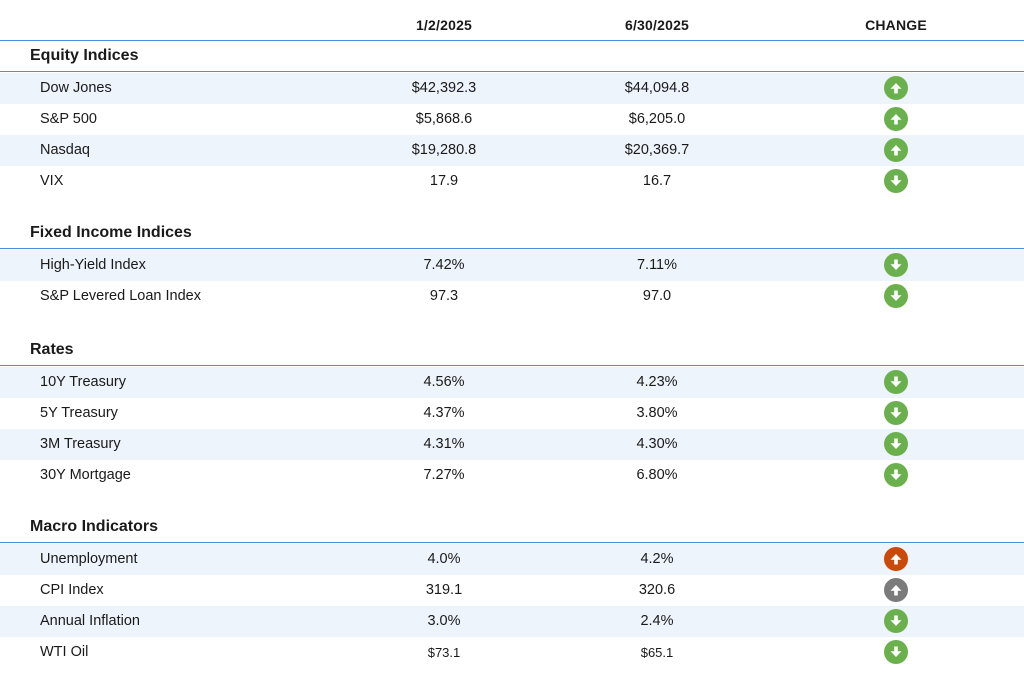 The height and width of the screenshot is (682, 1024). Describe the element at coordinates (512, 559) in the screenshot. I see `table-row: Unemployment 4.0% 4.2%` at that location.